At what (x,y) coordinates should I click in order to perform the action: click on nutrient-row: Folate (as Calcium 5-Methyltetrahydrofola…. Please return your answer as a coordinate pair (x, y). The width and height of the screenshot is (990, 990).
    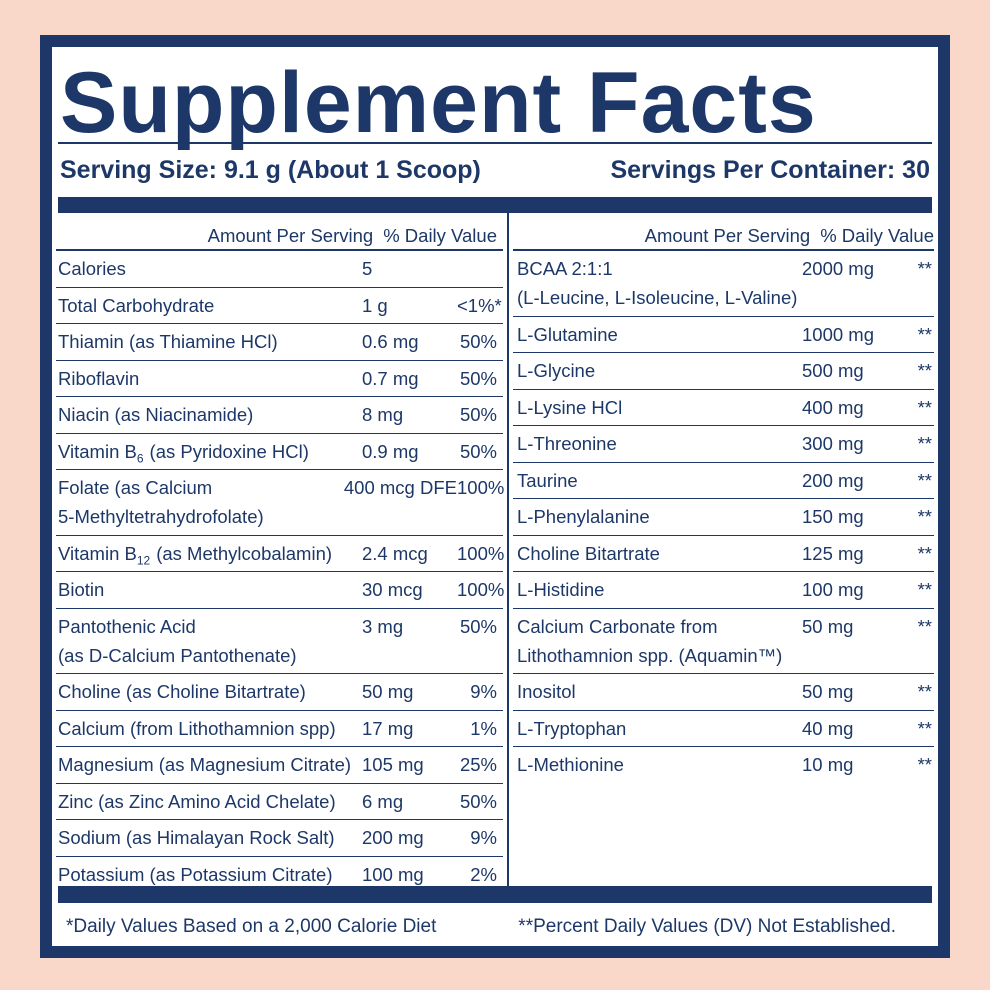
    Looking at the image, I should click on (280, 503).